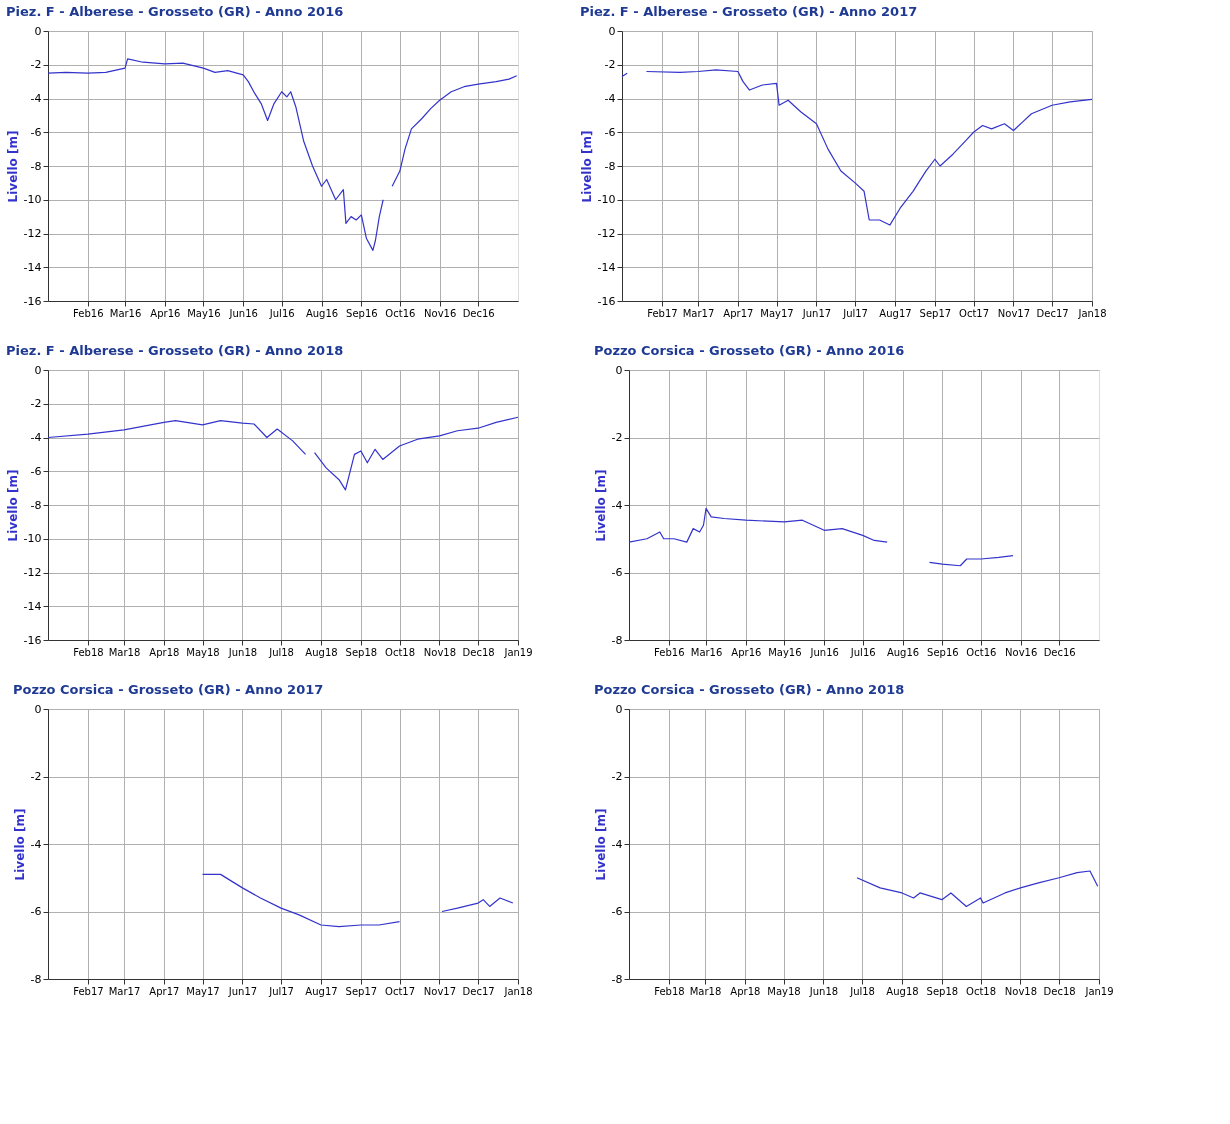 The image size is (1230, 1124). What do you see at coordinates (895, 313) in the screenshot?
I see `x-tick-label: Aug17` at bounding box center [895, 313].